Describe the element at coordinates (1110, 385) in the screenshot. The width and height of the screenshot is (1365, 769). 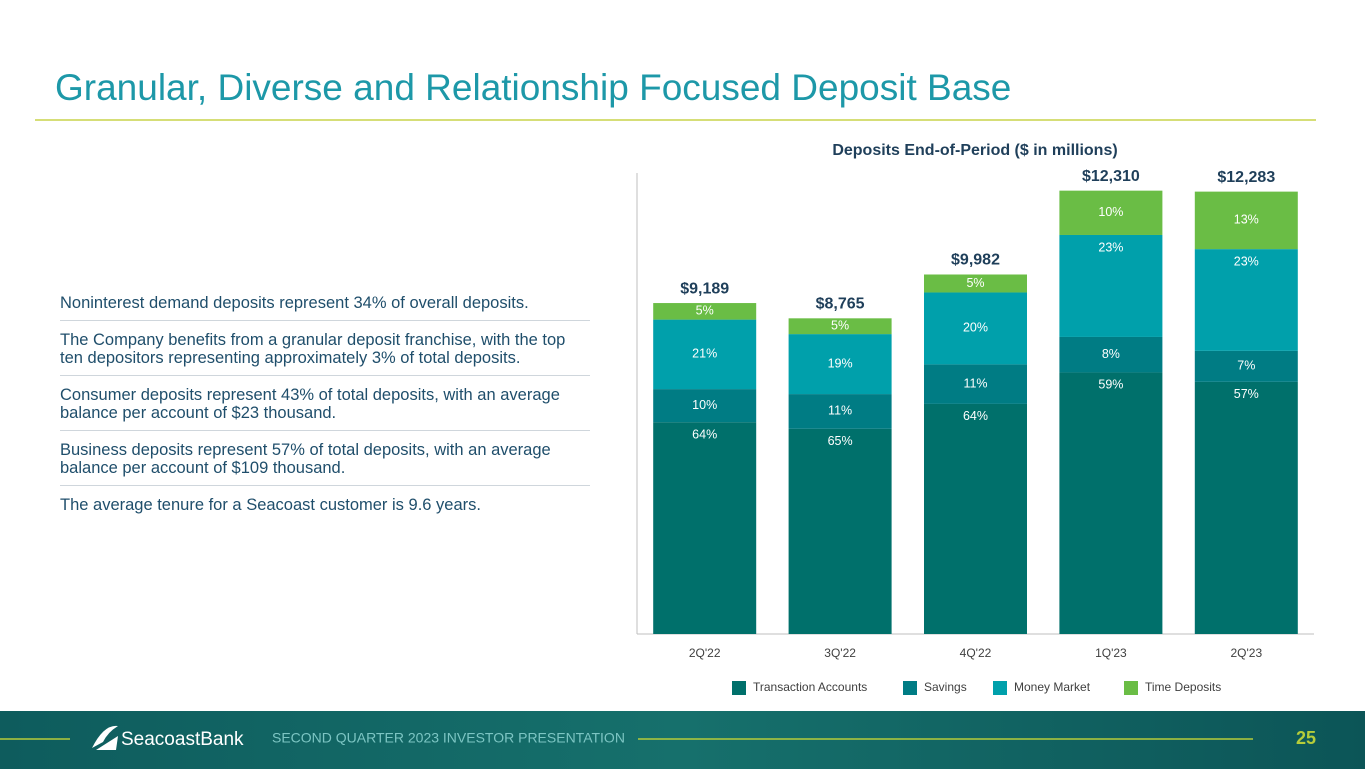
I see `segment-label: 59%` at that location.